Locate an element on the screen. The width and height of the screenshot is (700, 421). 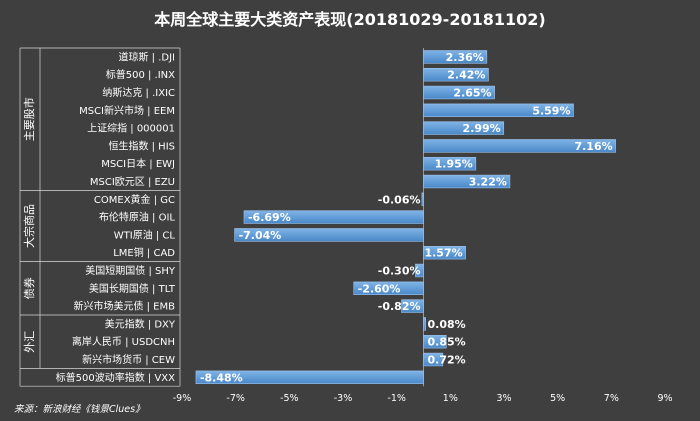
value-label: 2.99% is located at coordinates (482, 128).